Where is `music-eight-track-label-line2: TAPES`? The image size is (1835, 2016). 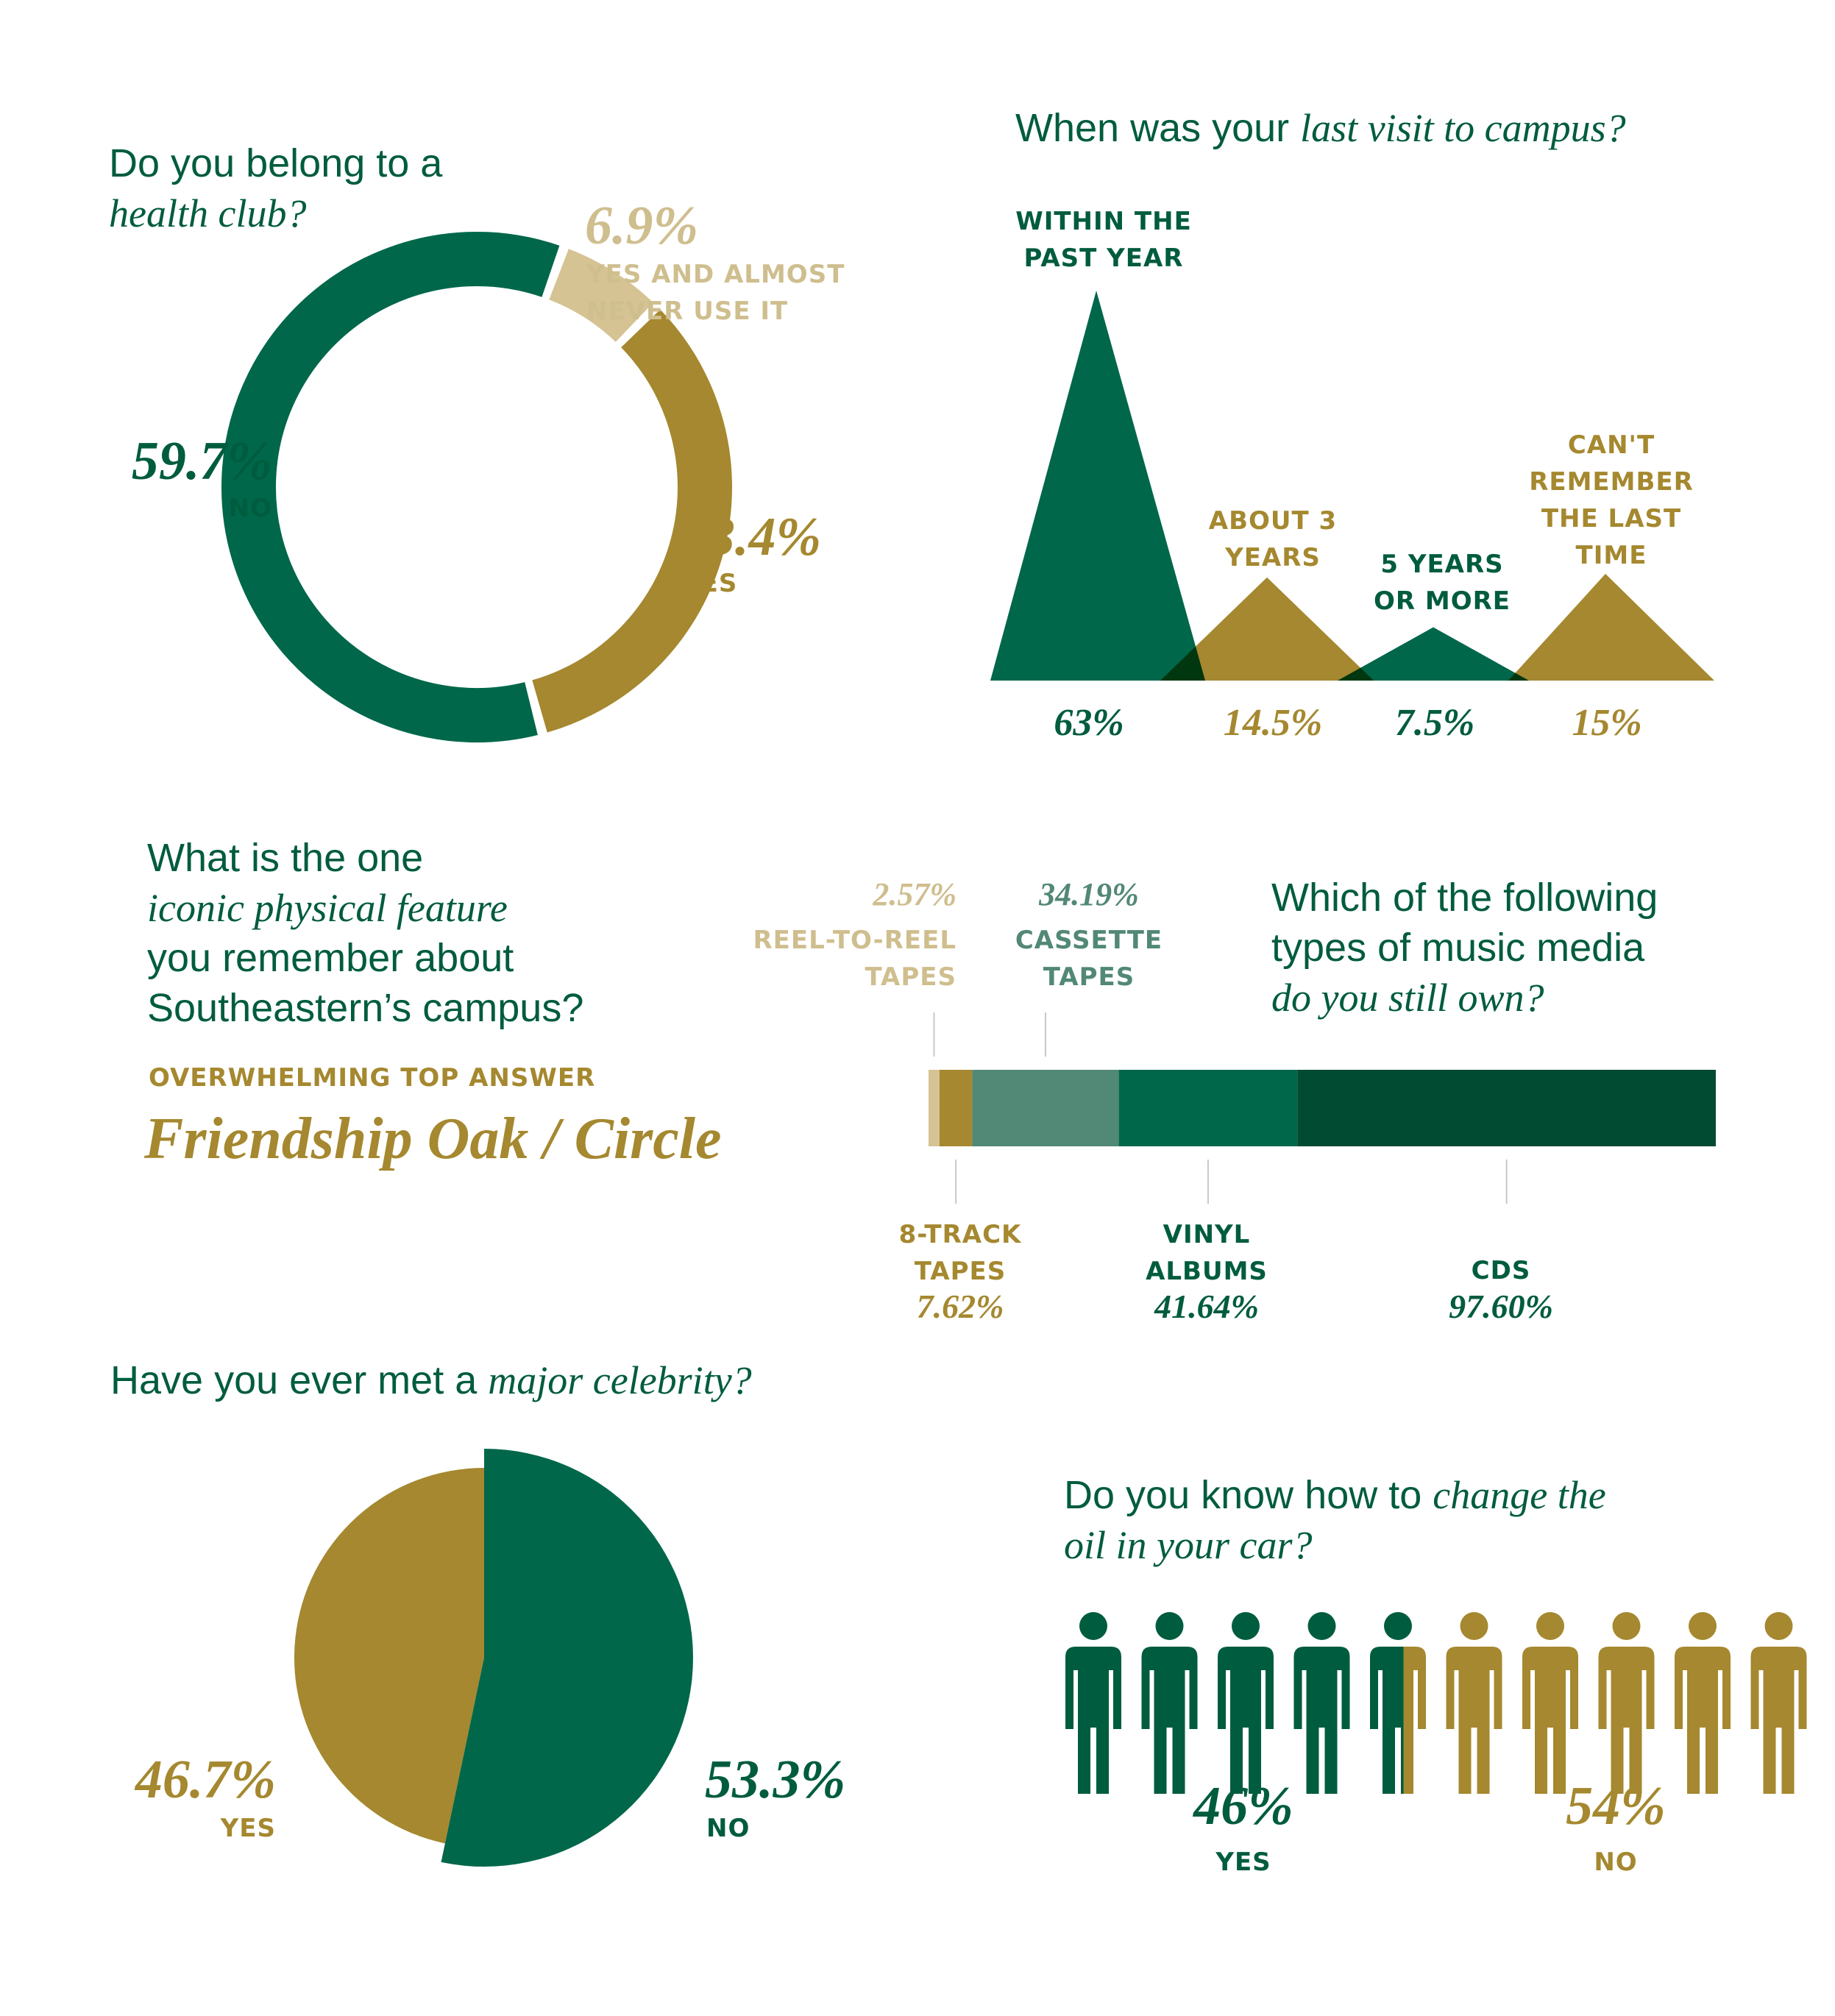 music-eight-track-label-line2: TAPES is located at coordinates (961, 1271).